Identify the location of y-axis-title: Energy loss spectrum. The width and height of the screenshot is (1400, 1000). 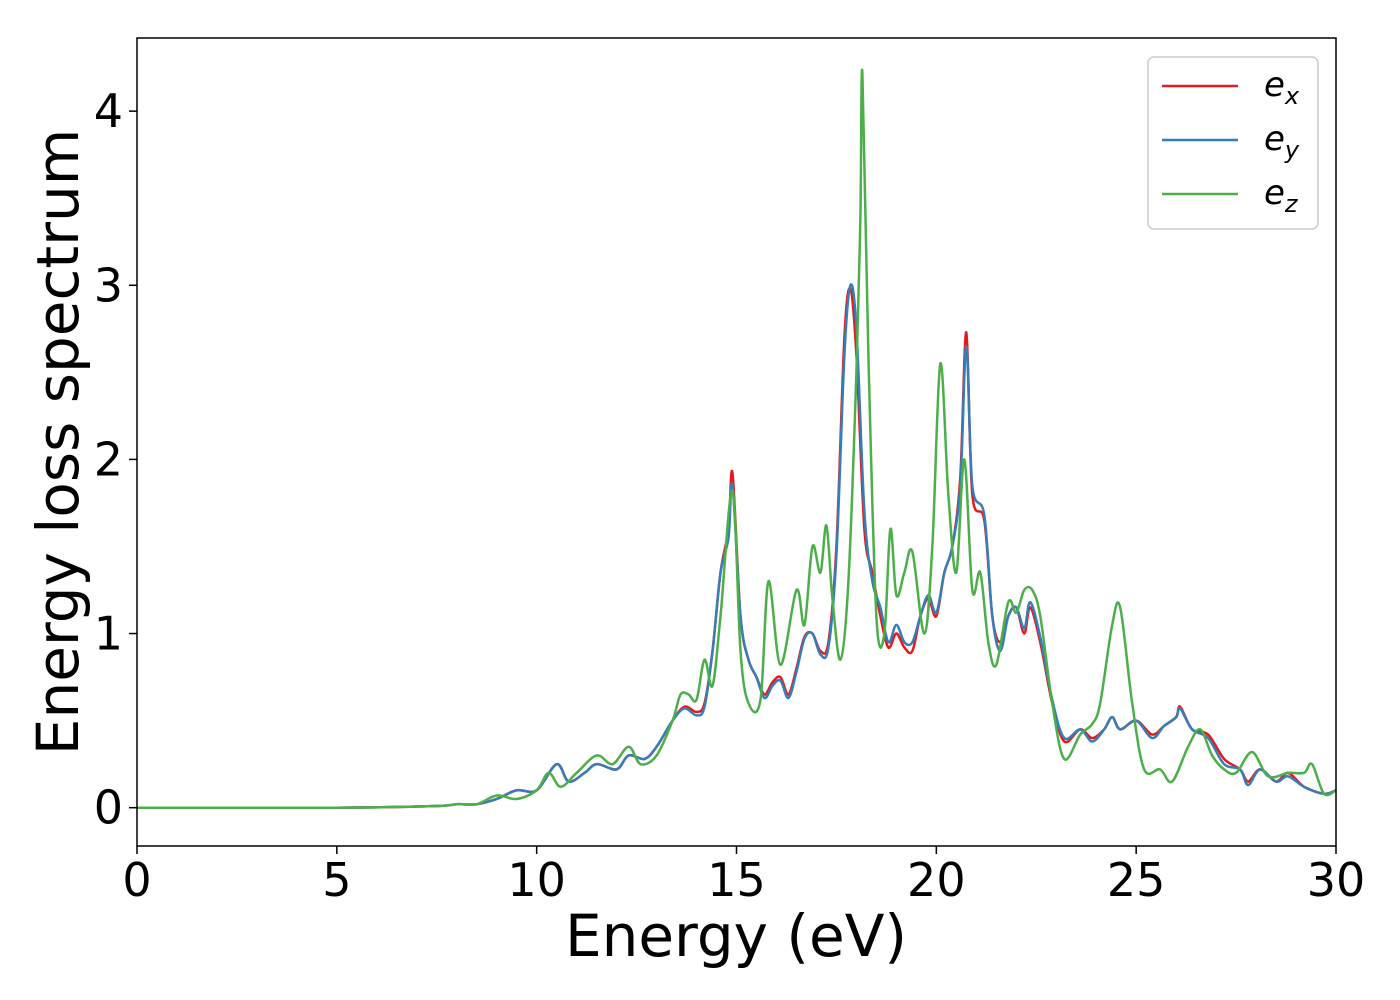
(58, 442).